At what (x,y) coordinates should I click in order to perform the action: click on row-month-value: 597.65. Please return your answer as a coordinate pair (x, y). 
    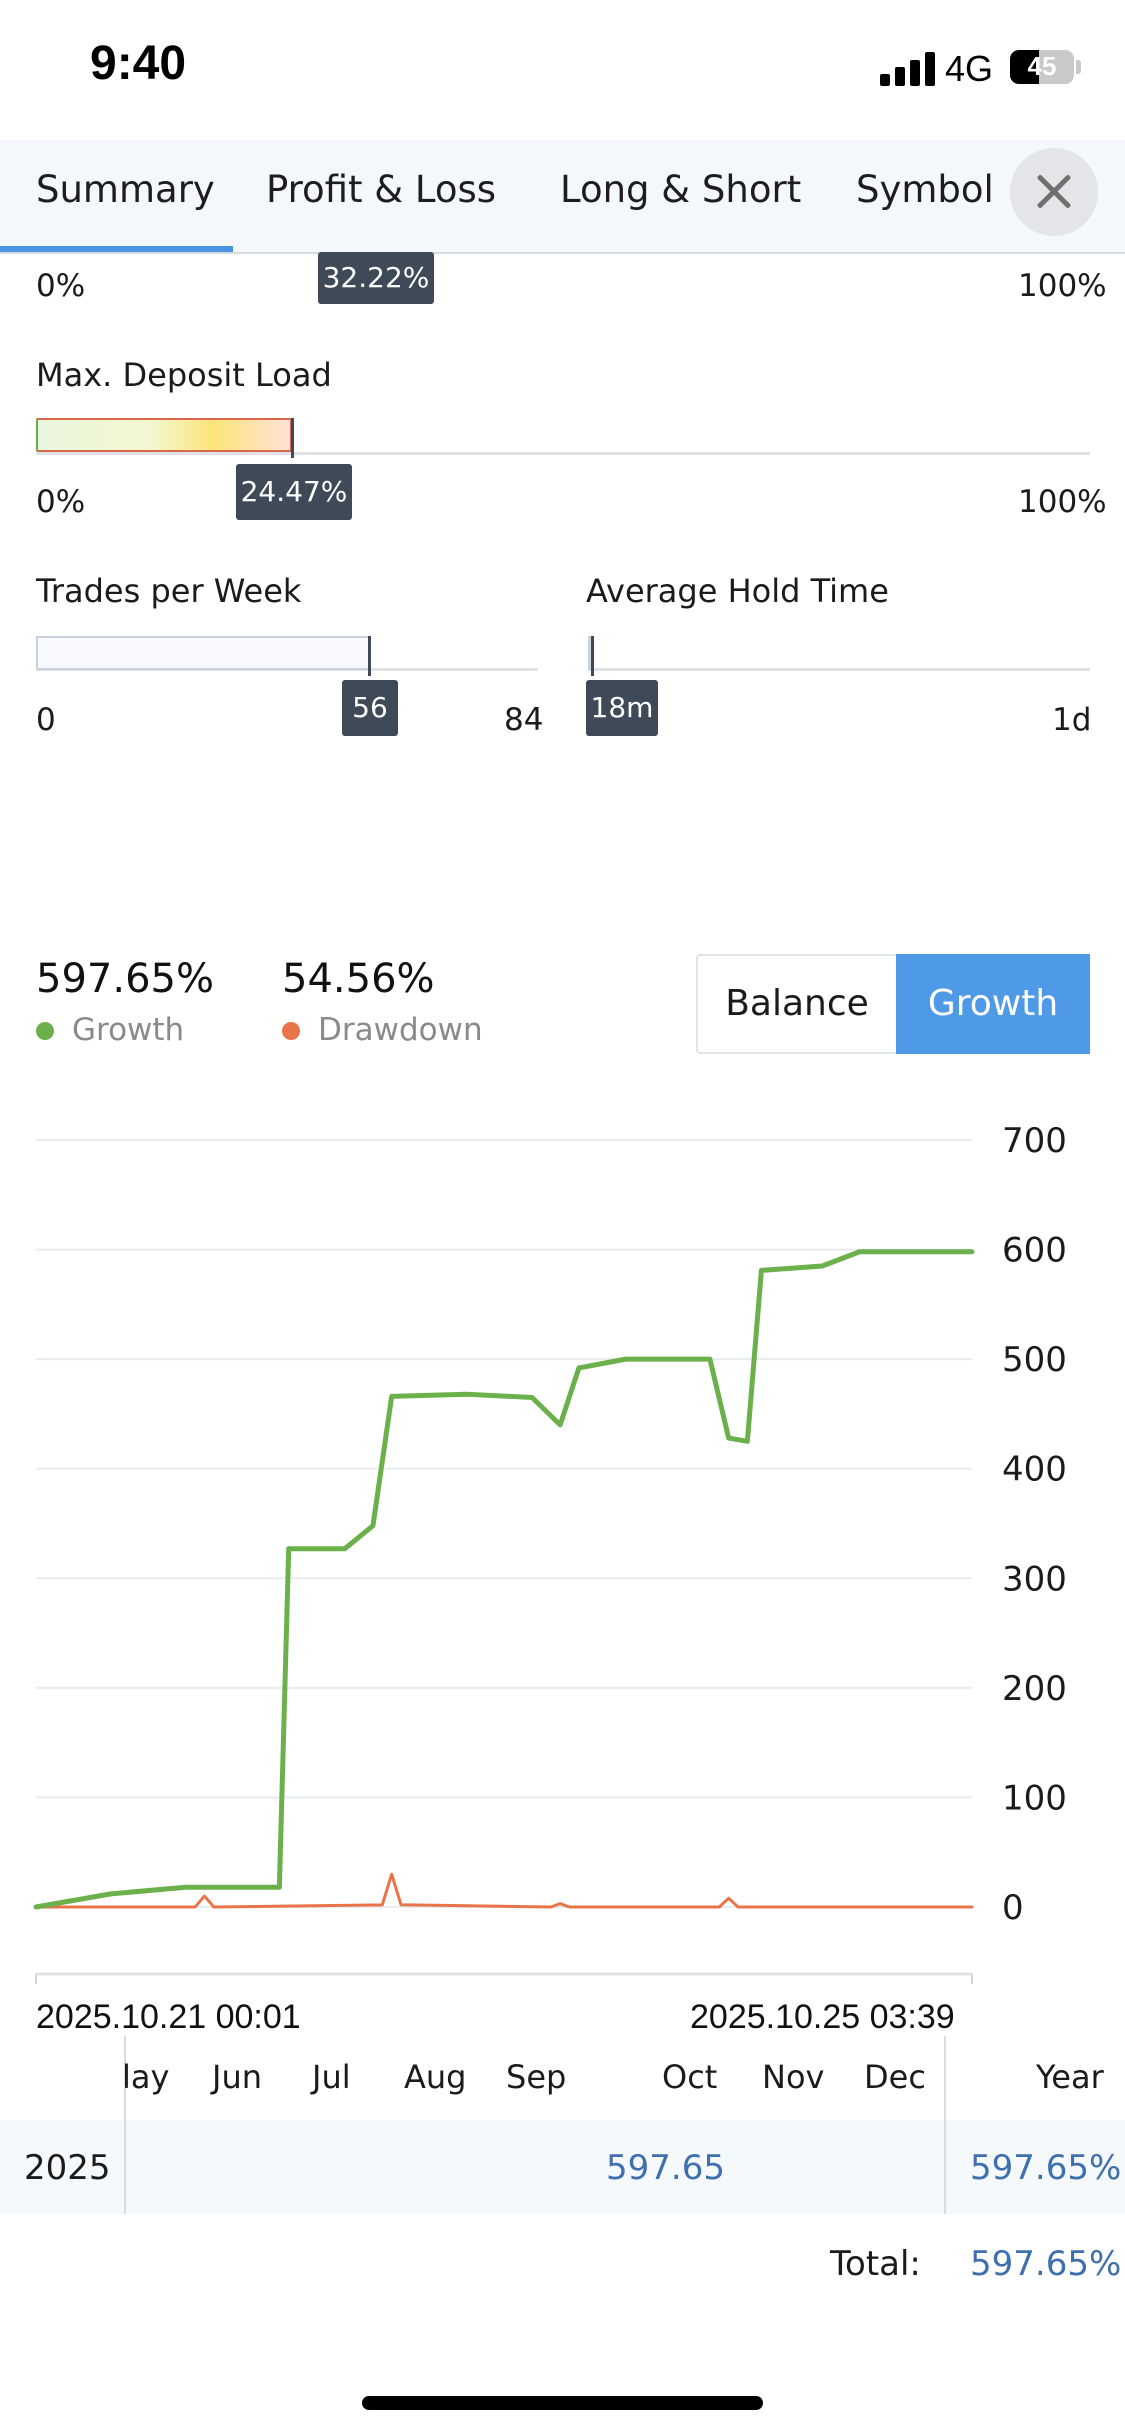
    Looking at the image, I should click on (665, 2168).